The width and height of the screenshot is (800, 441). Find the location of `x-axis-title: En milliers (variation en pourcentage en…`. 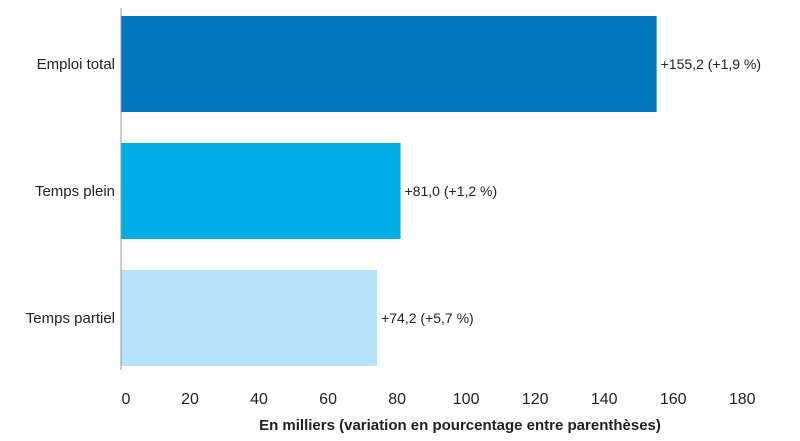

x-axis-title: En milliers (variation en pourcentage en… is located at coordinates (460, 425).